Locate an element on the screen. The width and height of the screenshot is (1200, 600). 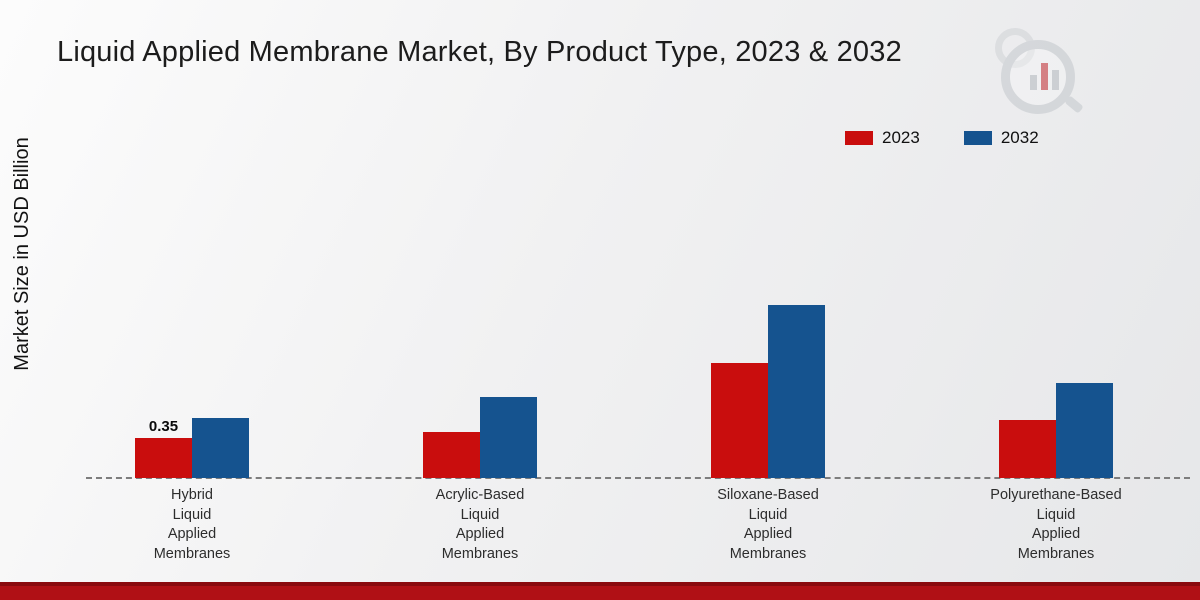
footer-band is located at coordinates (600, 591).